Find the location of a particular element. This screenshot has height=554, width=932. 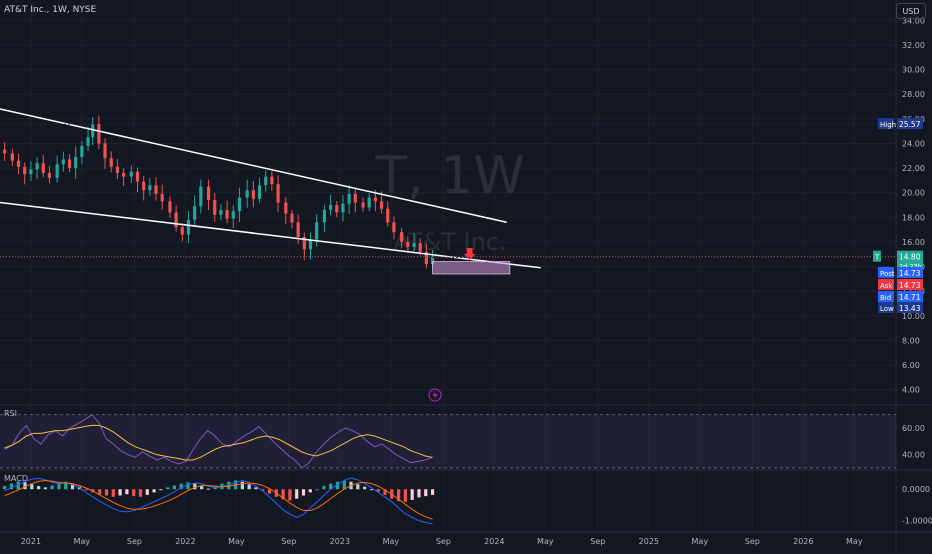

time-tick-label: 2022 is located at coordinates (185, 541).